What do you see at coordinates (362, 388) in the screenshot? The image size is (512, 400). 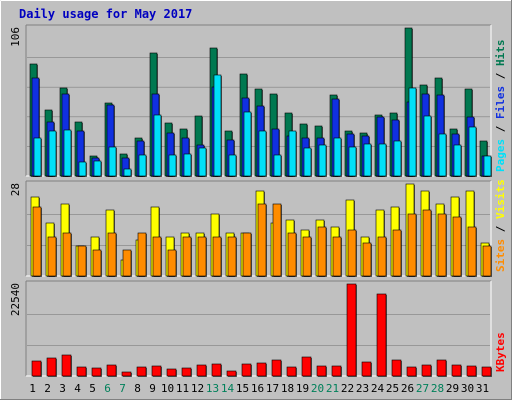 I see `x-tick-label-day-23: 23` at bounding box center [362, 388].